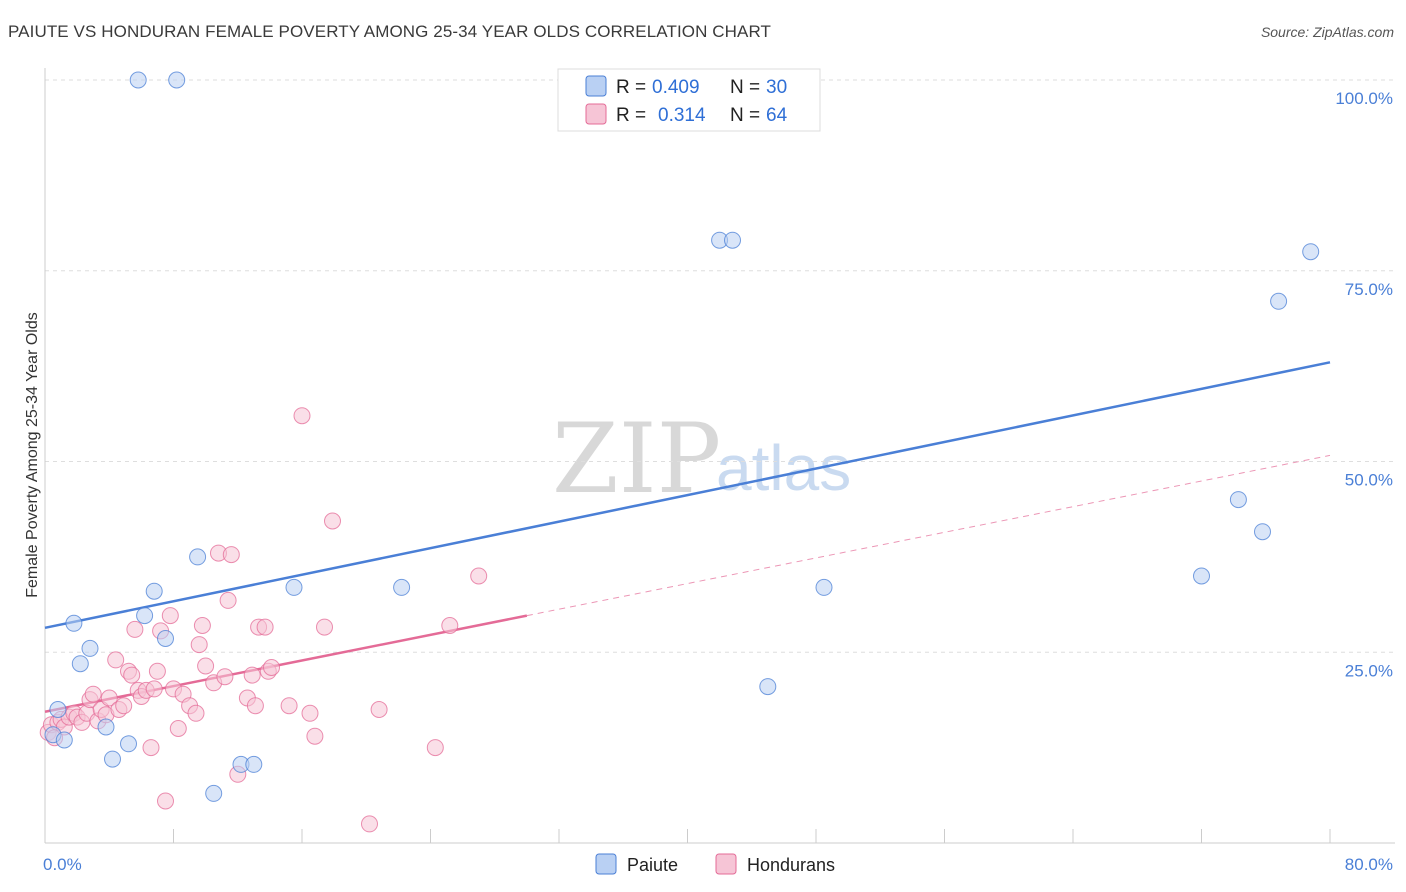 The width and height of the screenshot is (1406, 892). I want to click on legend: R = 0.409 N = 30 R = 0.314 N = 64, so click(689, 100).